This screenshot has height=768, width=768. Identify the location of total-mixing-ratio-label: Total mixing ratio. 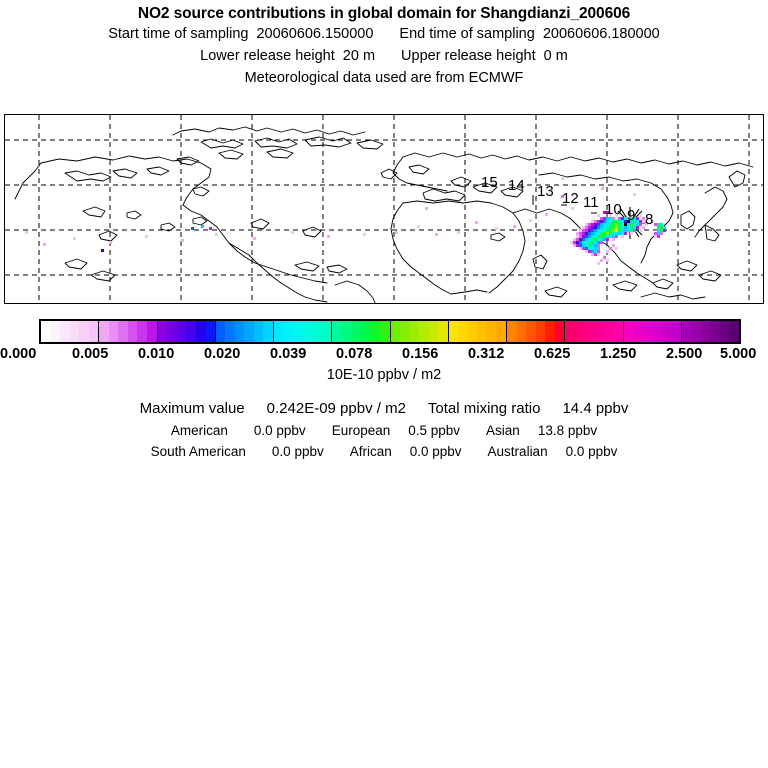
(484, 408).